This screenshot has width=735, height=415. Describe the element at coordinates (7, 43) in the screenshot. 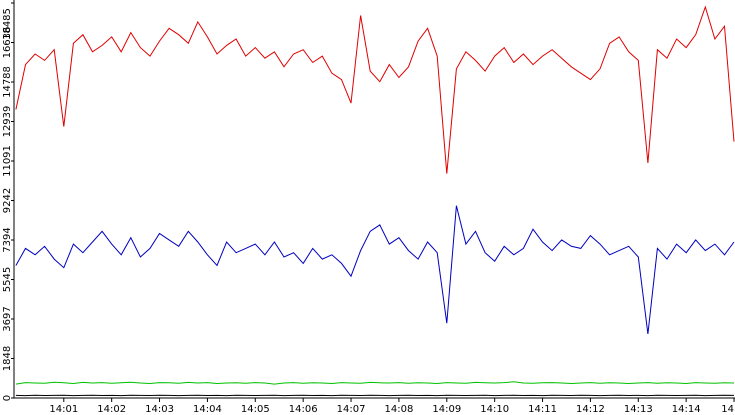

I see `y-tick-label: 16636` at that location.